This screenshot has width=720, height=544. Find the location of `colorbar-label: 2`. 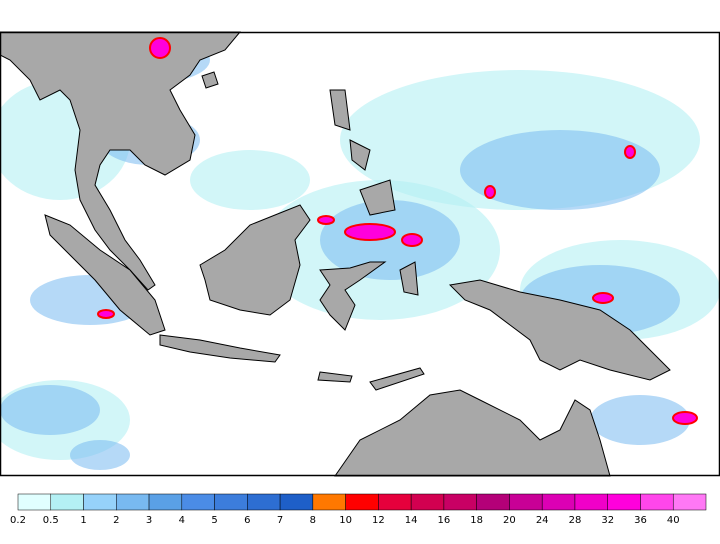

colorbar-label: 2 is located at coordinates (116, 520).